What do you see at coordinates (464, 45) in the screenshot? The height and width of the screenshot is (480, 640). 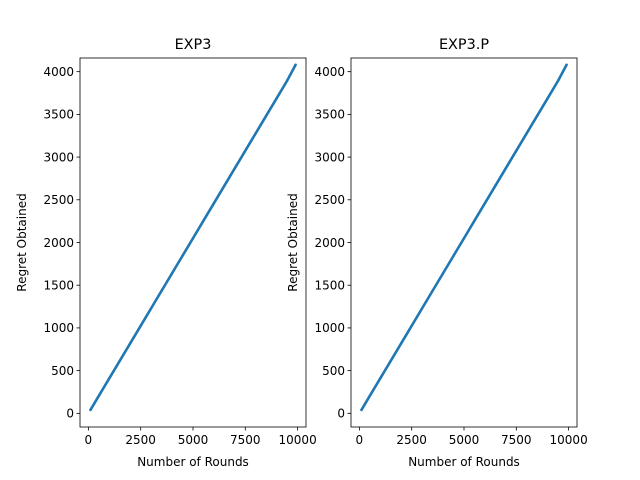 I see `chart-title: EXP3.P` at bounding box center [464, 45].